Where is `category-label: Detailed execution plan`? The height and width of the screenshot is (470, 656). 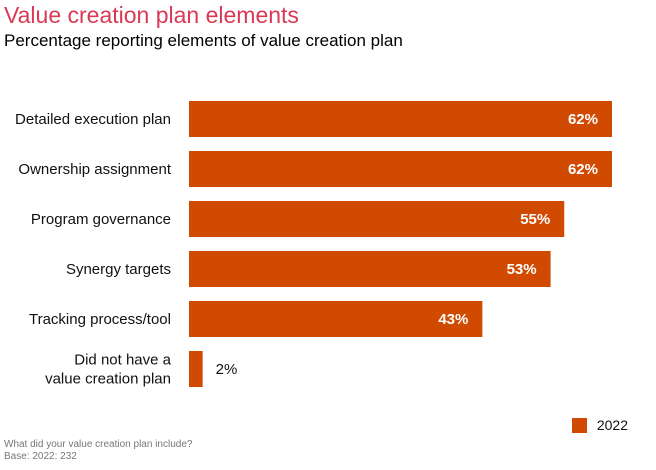
category-label: Detailed execution plan is located at coordinates (93, 119).